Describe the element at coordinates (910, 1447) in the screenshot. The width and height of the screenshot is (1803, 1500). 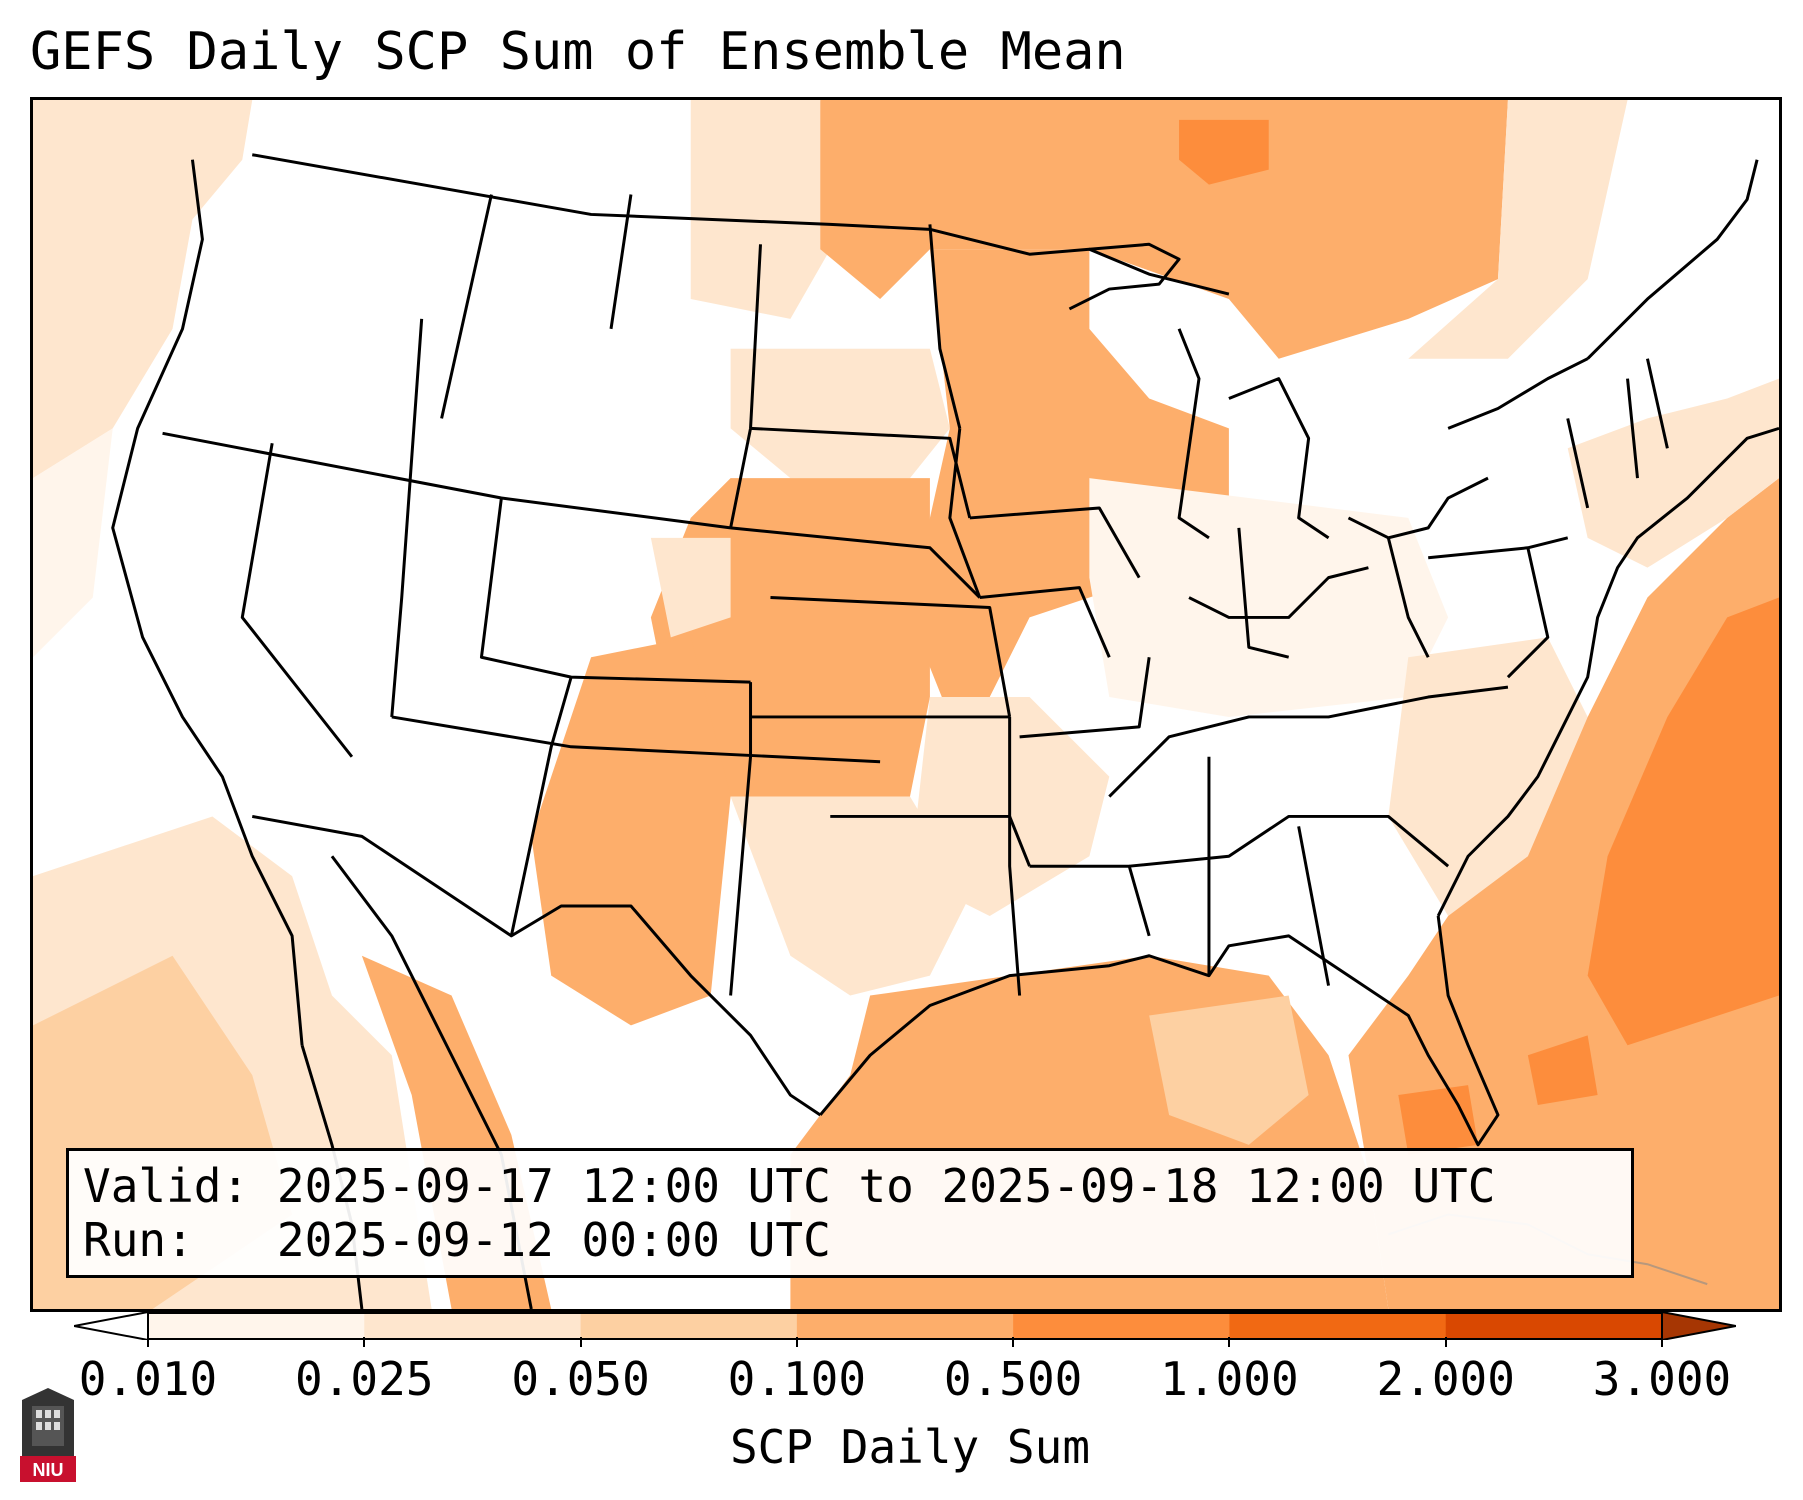
I see `colorbar-label: SCP Daily Sum` at that location.